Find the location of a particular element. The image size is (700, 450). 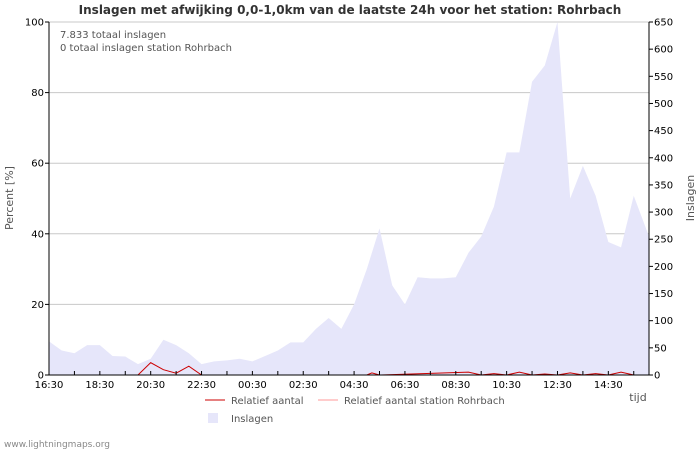

right-tick-label-11: 550 is located at coordinates (663, 77).